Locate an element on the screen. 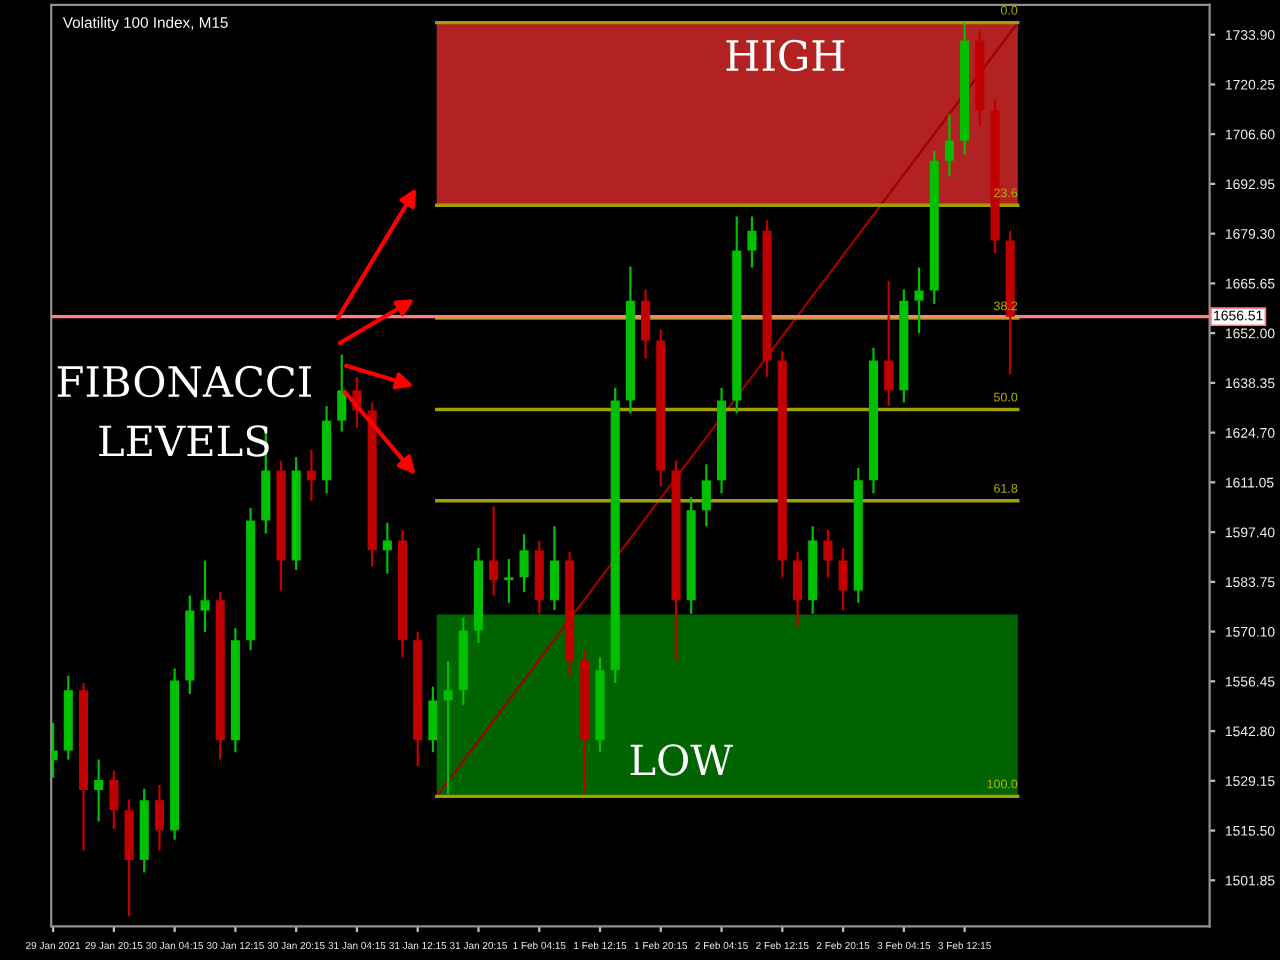  band-label: HIGH is located at coordinates (785, 55).